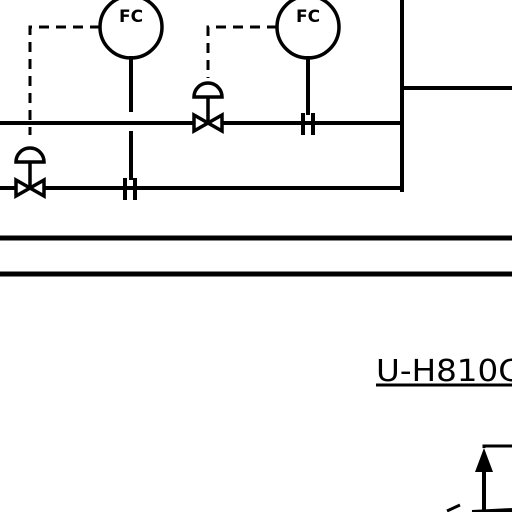 This screenshot has width=512, height=512. Describe the element at coordinates (479, 478) in the screenshot. I see `flow-arrow-up` at that location.